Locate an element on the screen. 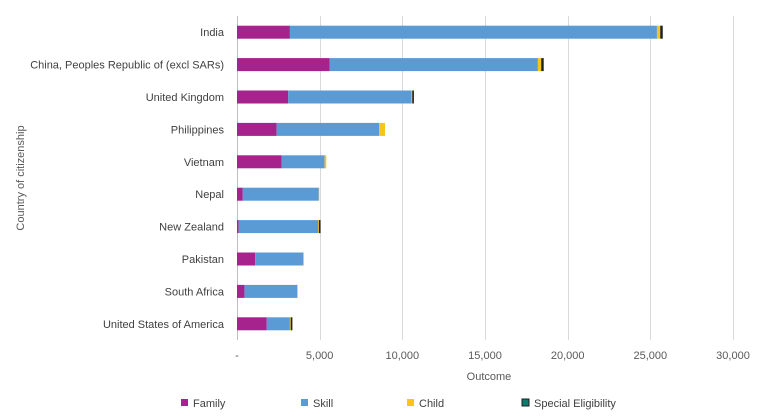  legend-label: Family is located at coordinates (209, 404).